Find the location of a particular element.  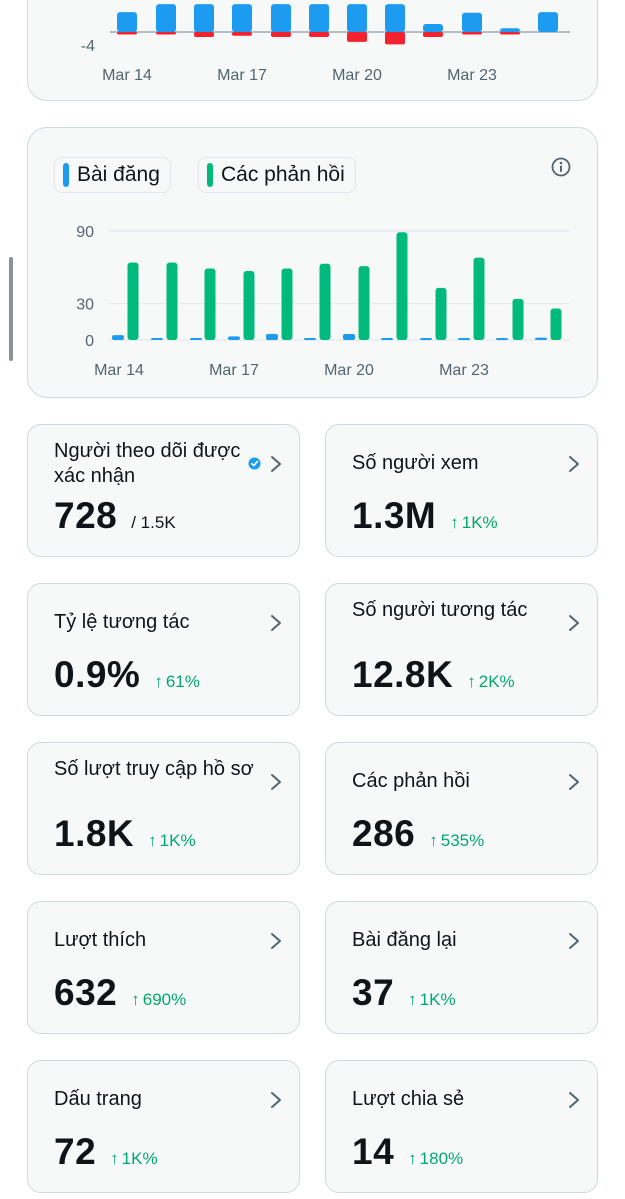

stat-card-6: Các phản hồi 286 ↑ 535% is located at coordinates (461, 808).